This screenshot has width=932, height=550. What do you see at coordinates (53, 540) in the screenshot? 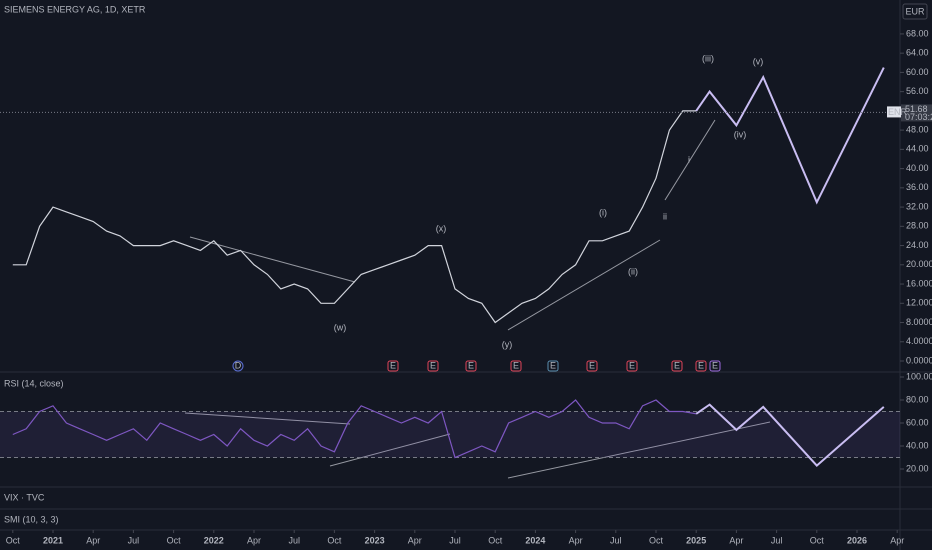
I see `x-tick-label: 2021` at bounding box center [53, 540].